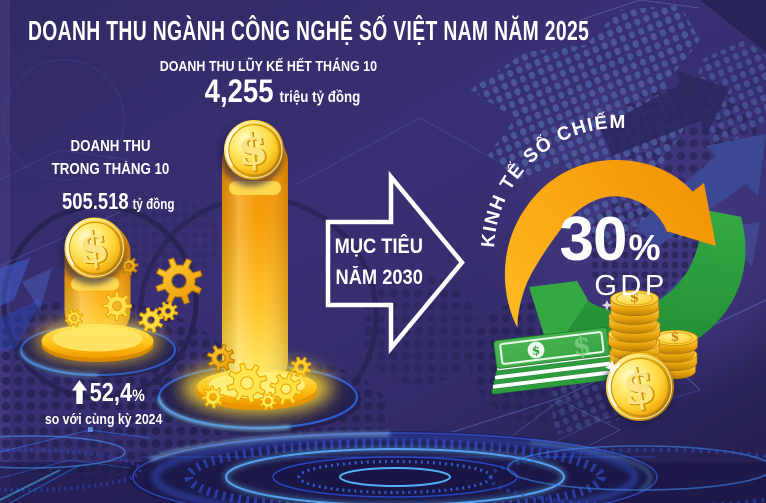 The width and height of the screenshot is (766, 503). What do you see at coordinates (95, 201) in the screenshot?
I see `monthly-revenue-value: 505.518` at bounding box center [95, 201].